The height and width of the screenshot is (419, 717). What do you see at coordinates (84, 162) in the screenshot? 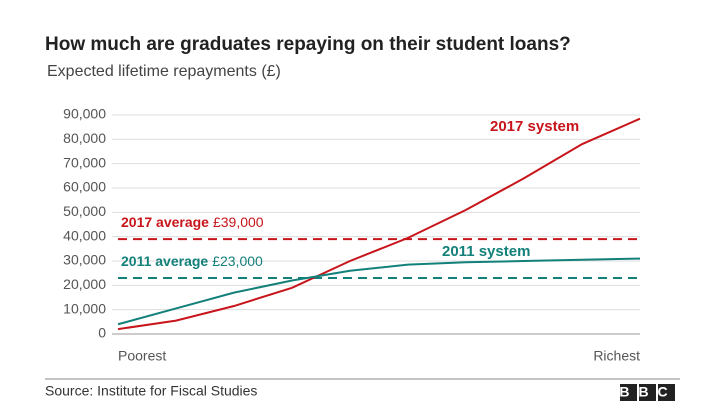
I see `y-tick-label: 70,000` at bounding box center [84, 162].